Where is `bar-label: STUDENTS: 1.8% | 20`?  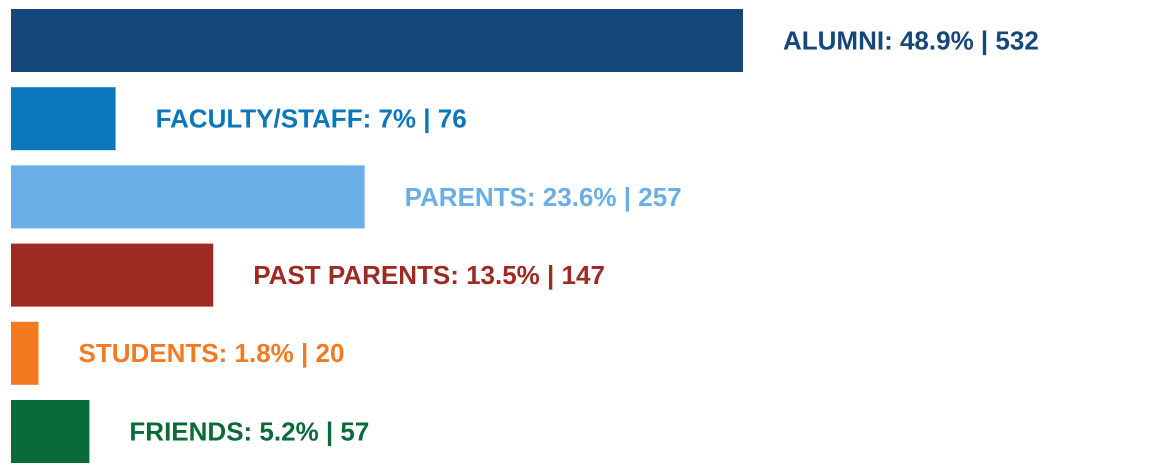 bar-label: STUDENTS: 1.8% | 20 is located at coordinates (212, 353).